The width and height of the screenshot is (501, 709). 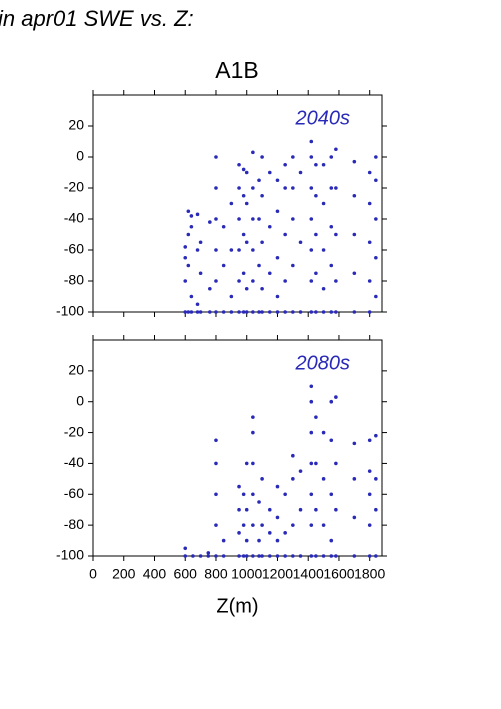 I want to click on x-tick-label: 600, so click(x=186, y=574).